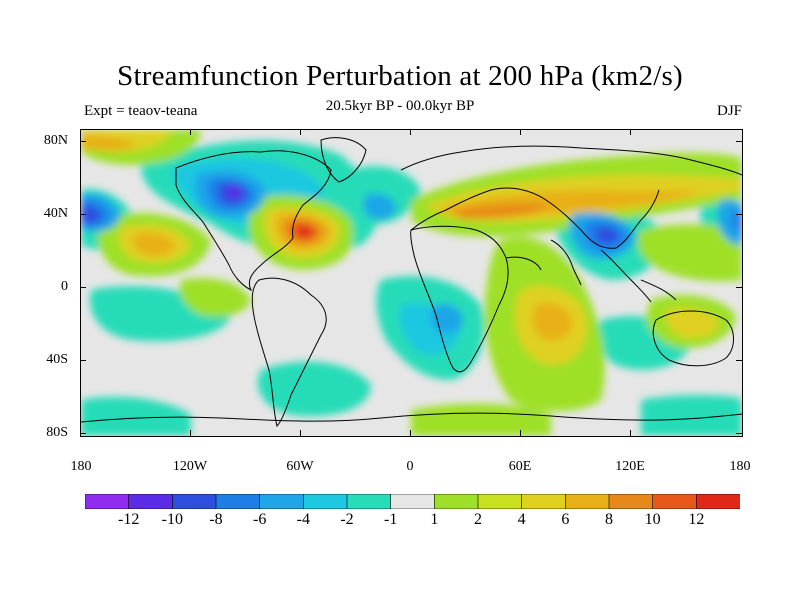 This screenshot has width=800, height=600. What do you see at coordinates (57, 359) in the screenshot?
I see `lat-label-40s: 40S` at bounding box center [57, 359].